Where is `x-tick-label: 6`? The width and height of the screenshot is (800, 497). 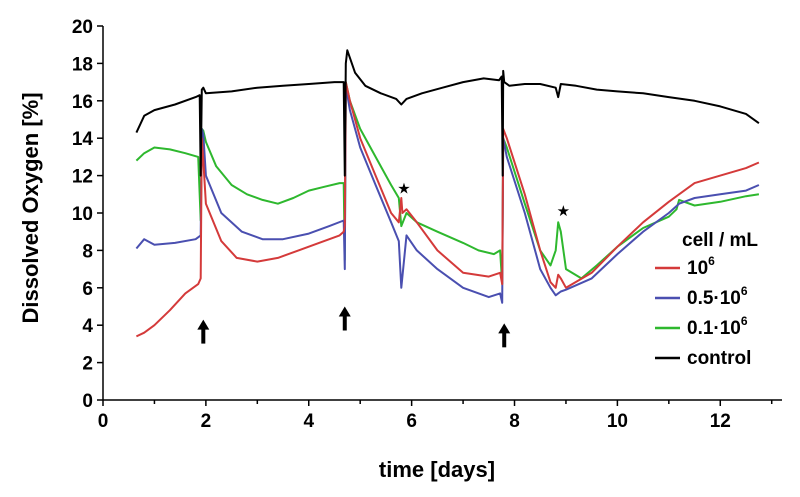
x-tick-label: 6 is located at coordinates (411, 421).